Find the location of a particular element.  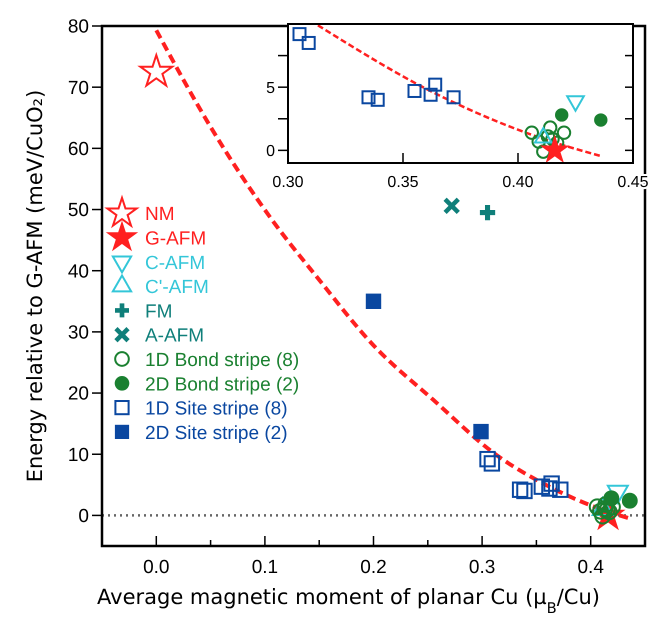

y-axis-title: Energy relative to G-AFM (meV/CuO₂) is located at coordinates (35, 286).